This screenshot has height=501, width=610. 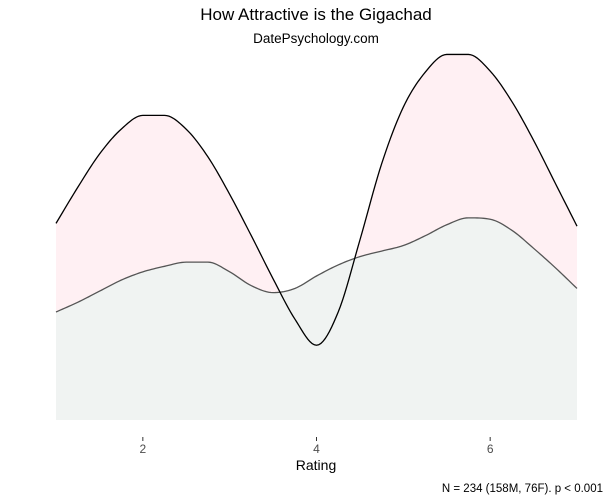 What do you see at coordinates (522, 489) in the screenshot?
I see `chart-caption: N = 234 (158M, 76F). p < 0.001` at bounding box center [522, 489].